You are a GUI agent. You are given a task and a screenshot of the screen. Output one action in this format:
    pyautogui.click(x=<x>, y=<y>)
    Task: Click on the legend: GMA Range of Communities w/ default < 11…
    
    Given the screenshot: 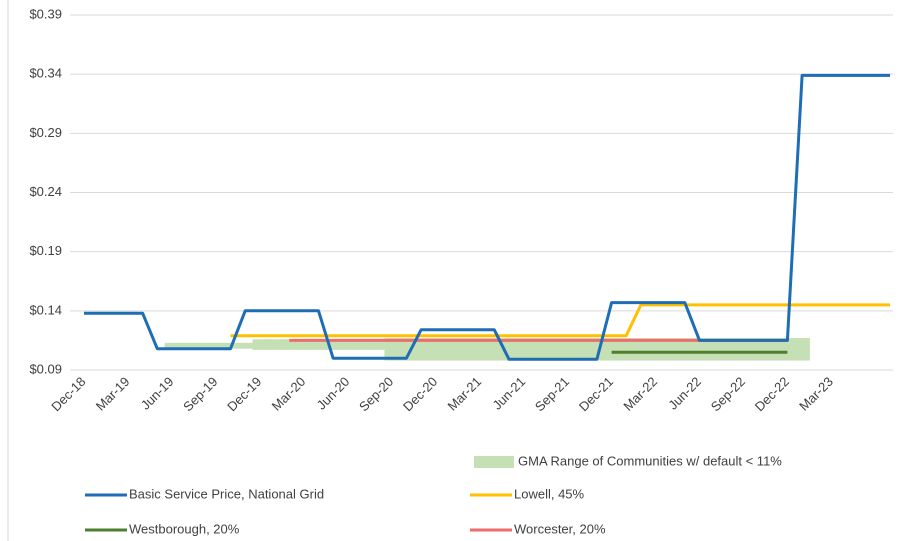 What is the action you would take?
    pyautogui.click(x=433, y=494)
    